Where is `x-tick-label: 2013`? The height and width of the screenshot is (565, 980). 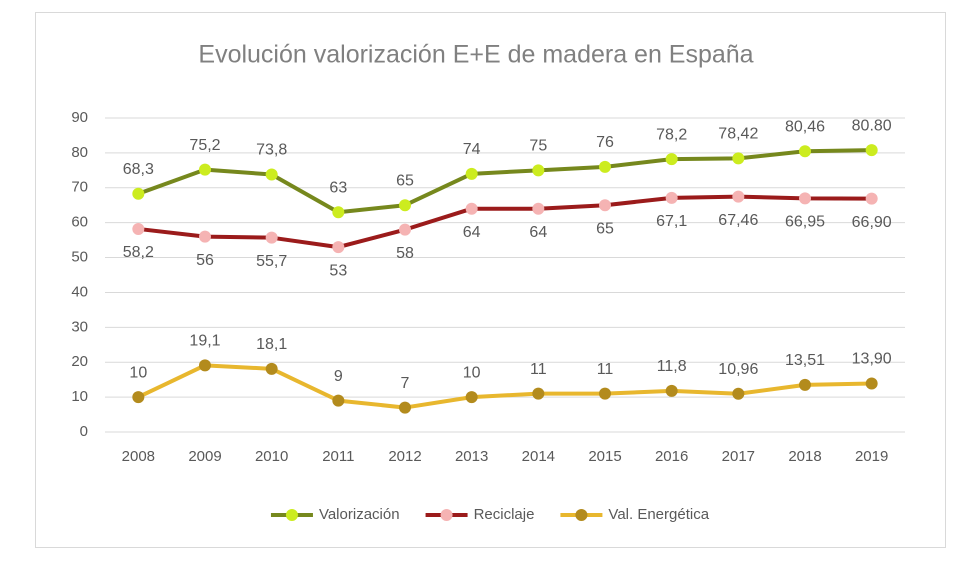
x-tick-label: 2013 is located at coordinates (471, 456).